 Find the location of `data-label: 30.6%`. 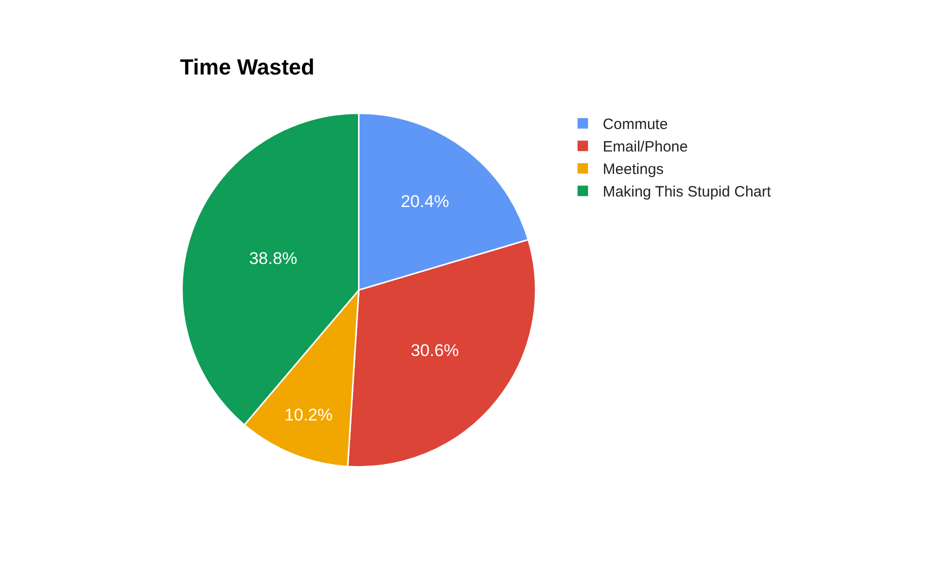

data-label: 30.6% is located at coordinates (434, 350).